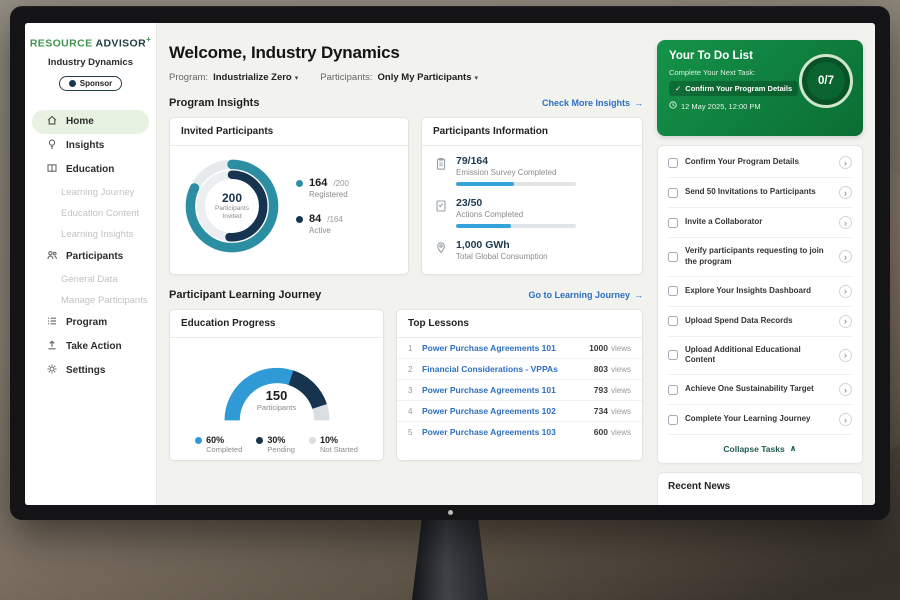  Describe the element at coordinates (760, 292) in the screenshot. I see `todo-task-row: Explore Your Insights Dashboard ›` at that location.